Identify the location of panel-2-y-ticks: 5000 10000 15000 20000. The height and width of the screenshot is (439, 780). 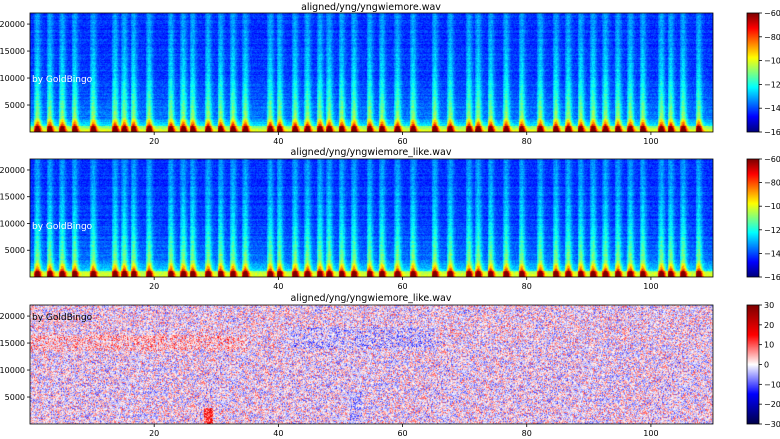
(15, 210).